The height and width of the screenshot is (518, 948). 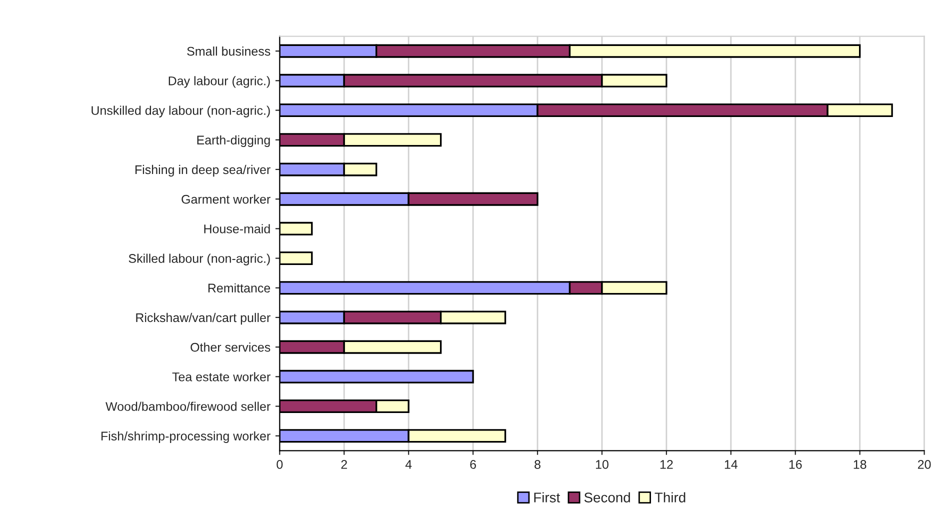 I want to click on y-tick-label: Tea estate worker, so click(x=221, y=377).